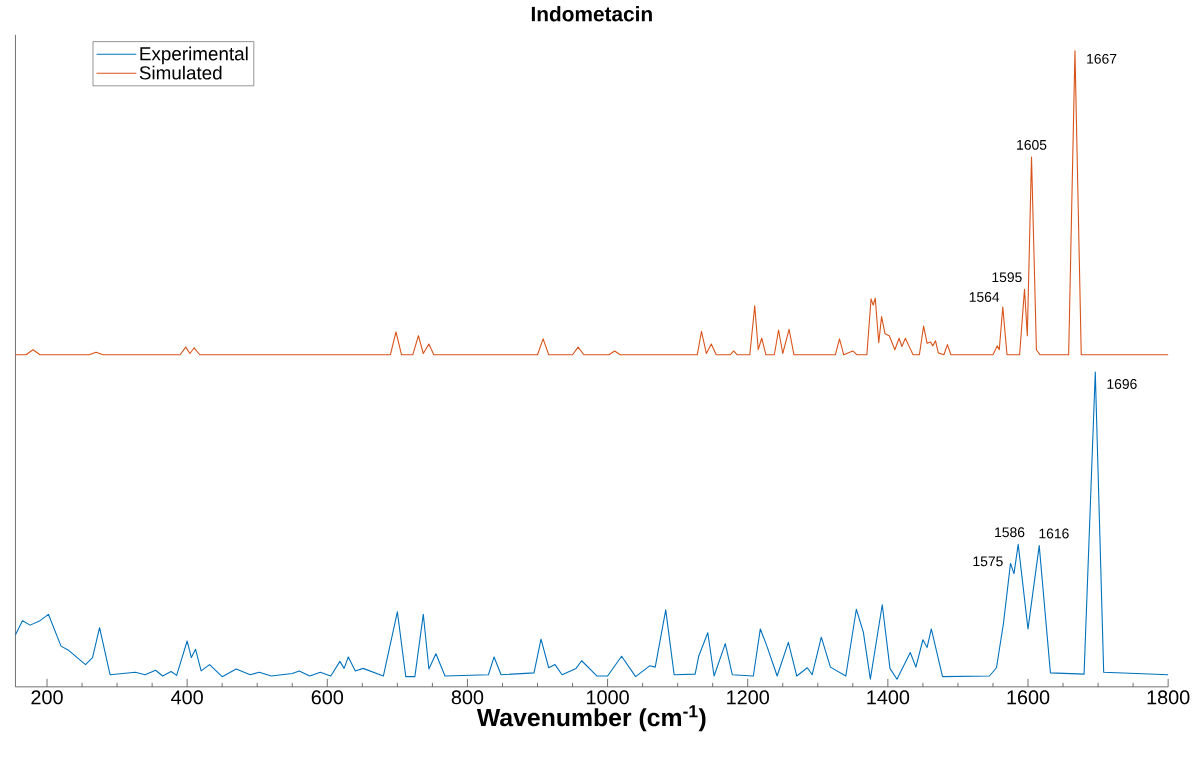 This screenshot has width=1202, height=765. I want to click on annotation: 1605, so click(1032, 144).